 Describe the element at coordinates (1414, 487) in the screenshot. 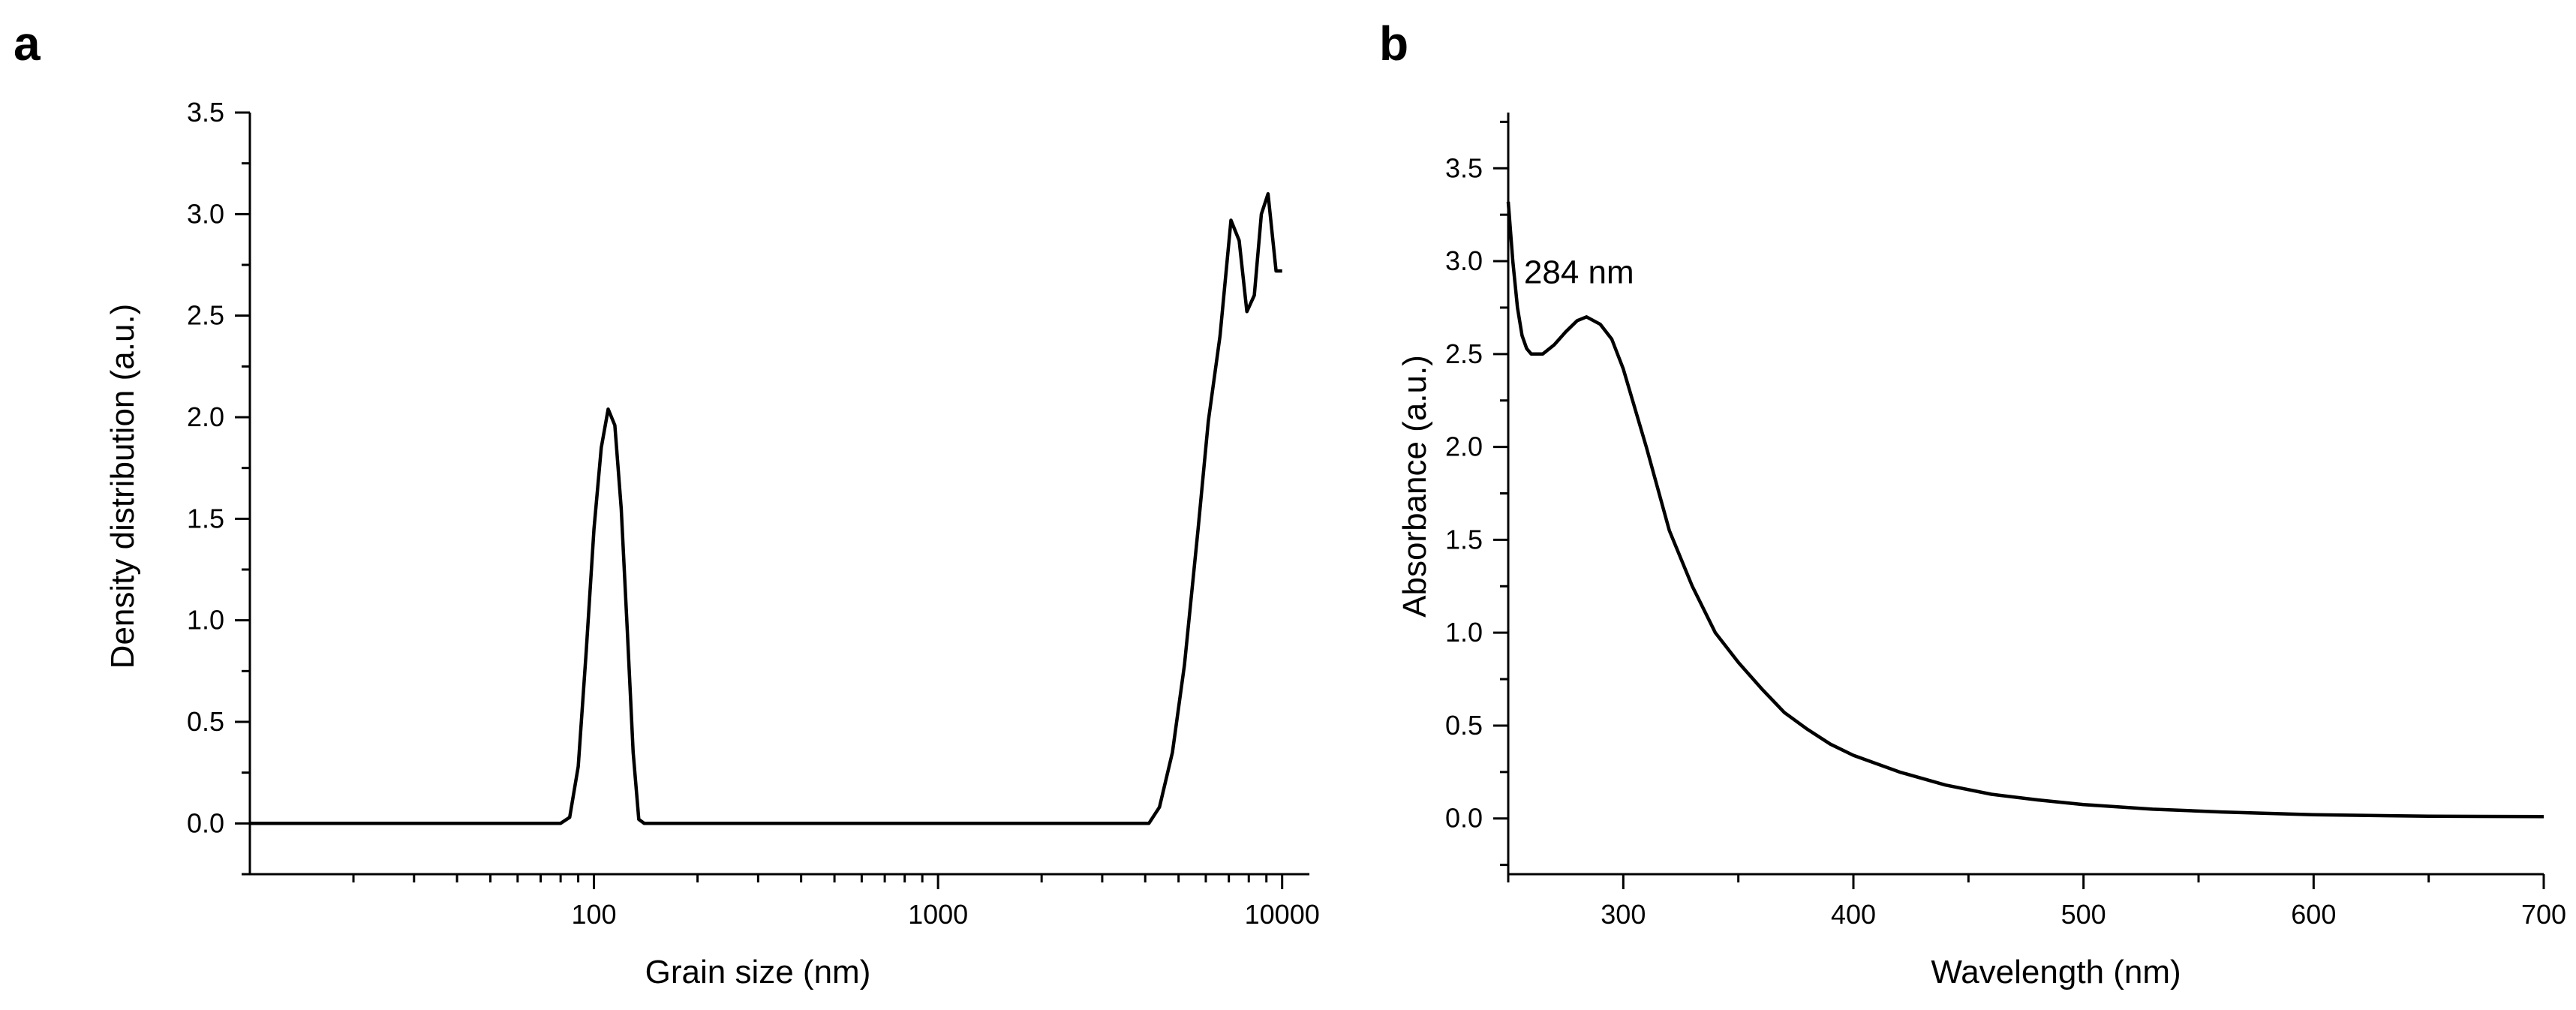

I see `chart-b-y-axis-title: Absorbance (a.u.)` at that location.